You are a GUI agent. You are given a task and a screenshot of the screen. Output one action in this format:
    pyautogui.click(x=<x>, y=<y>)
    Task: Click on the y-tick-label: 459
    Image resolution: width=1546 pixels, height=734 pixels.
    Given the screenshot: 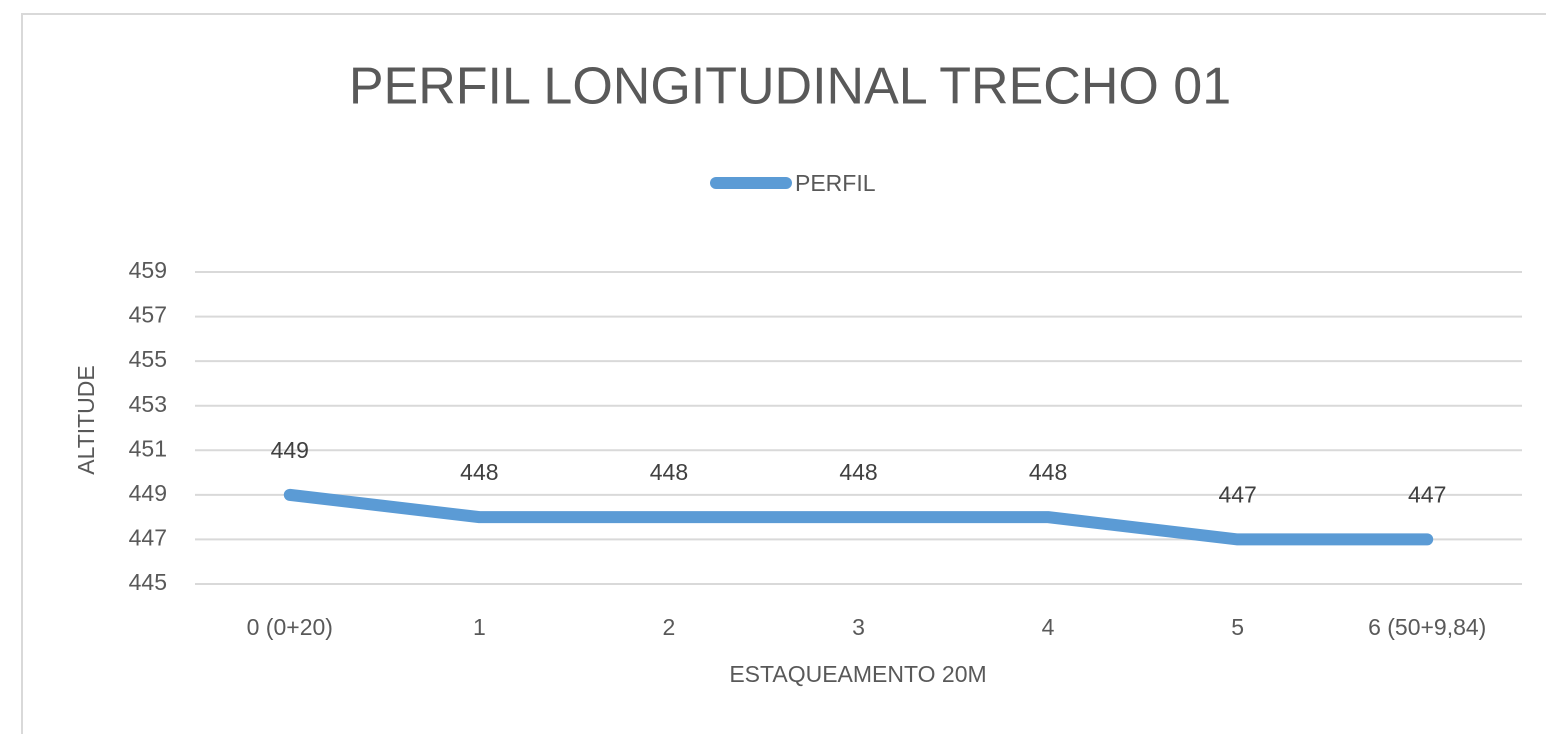 What is the action you would take?
    pyautogui.click(x=148, y=270)
    